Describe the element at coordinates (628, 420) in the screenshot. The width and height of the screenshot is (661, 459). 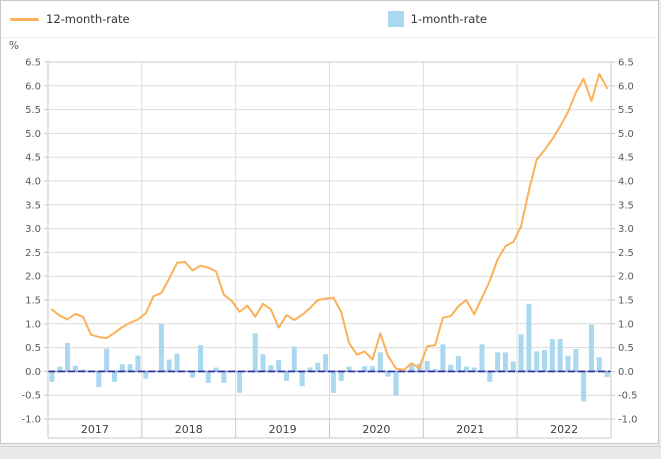
I see `y-axis-label-right: -1.0` at that location.